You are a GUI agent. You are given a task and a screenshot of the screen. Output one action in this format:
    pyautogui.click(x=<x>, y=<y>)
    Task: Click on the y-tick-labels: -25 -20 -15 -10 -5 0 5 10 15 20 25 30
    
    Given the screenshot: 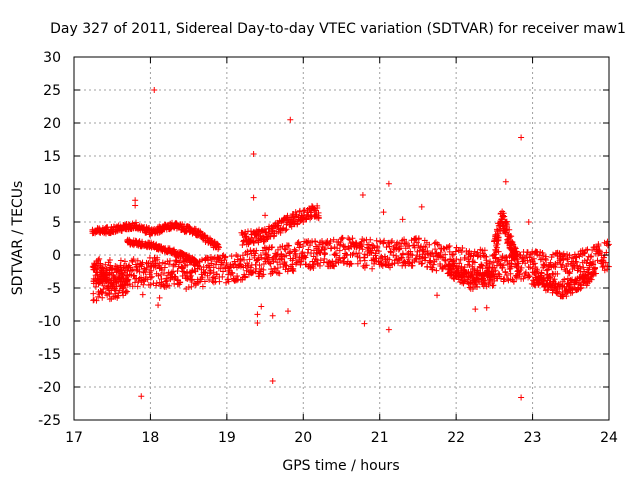 What is the action you would take?
    pyautogui.click(x=49, y=239)
    